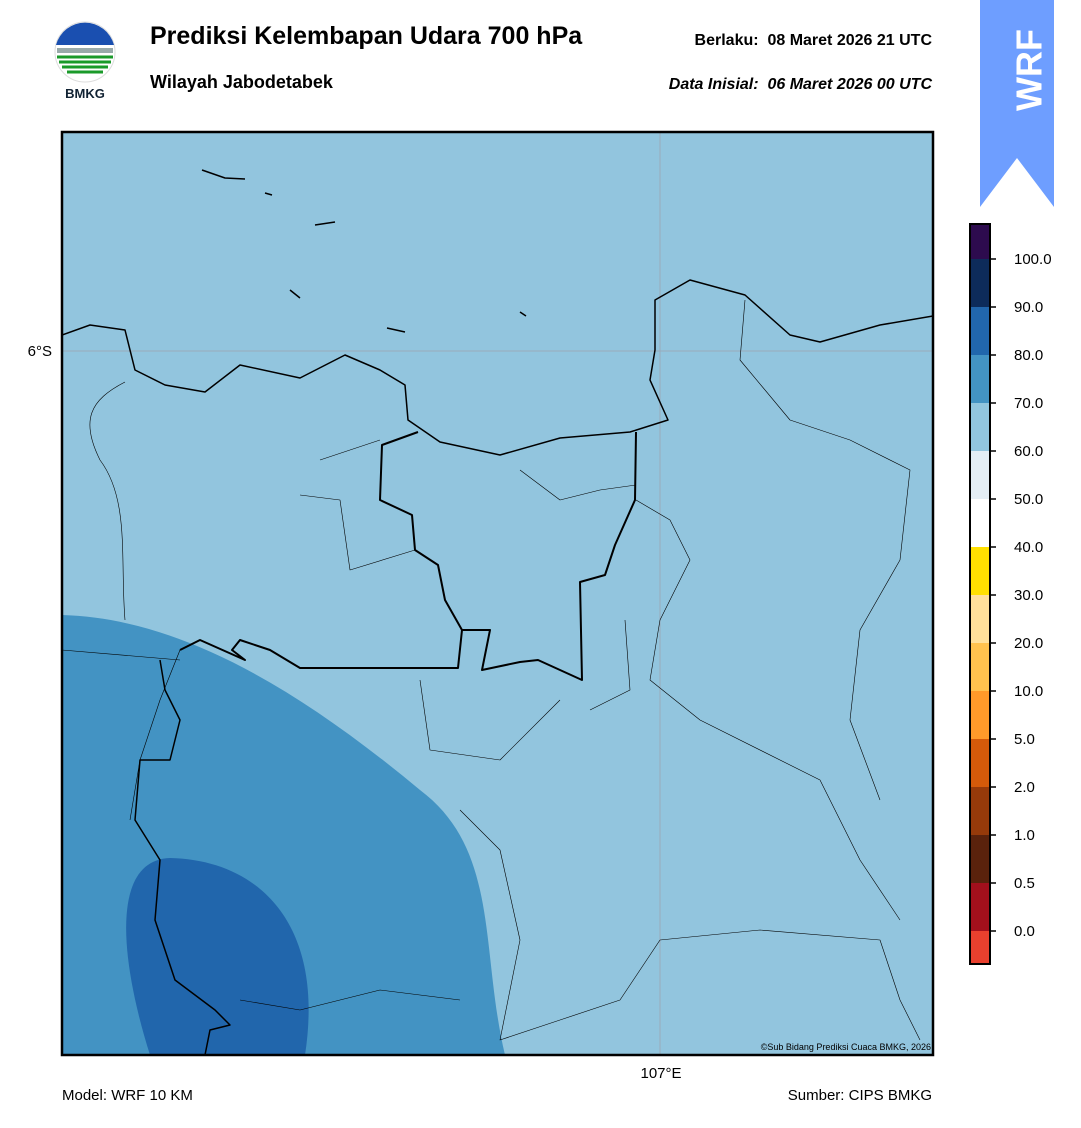  I want to click on colorbar-label: 5.0, so click(1024, 739).